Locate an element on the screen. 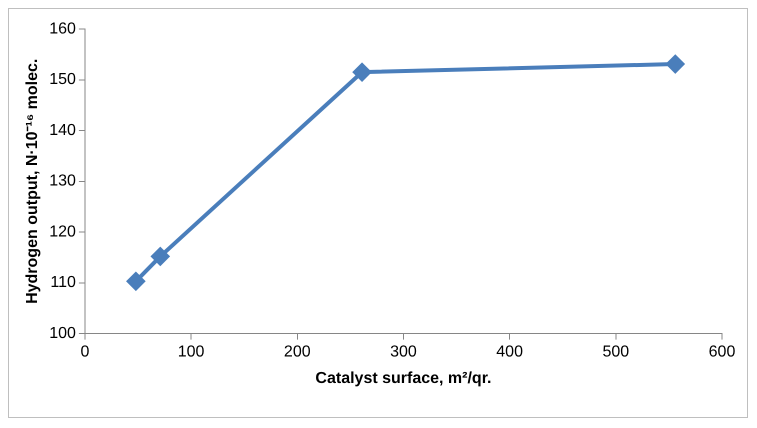 The height and width of the screenshot is (428, 757). y-tick-label: 150 is located at coordinates (62, 79).